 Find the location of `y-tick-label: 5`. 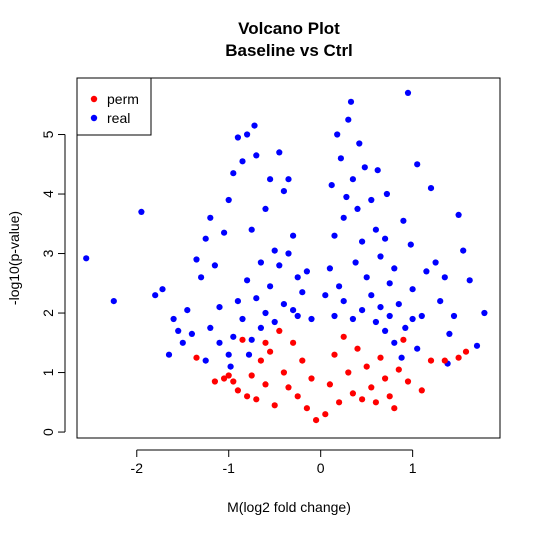

y-tick-label: 5 is located at coordinates (48, 134).